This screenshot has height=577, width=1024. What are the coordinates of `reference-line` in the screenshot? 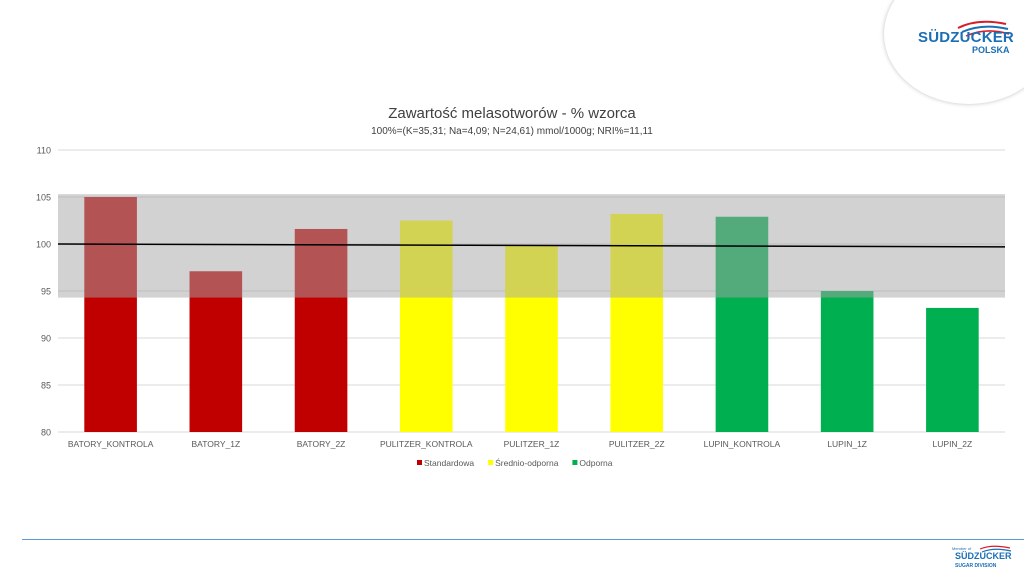 It's located at (531, 245).